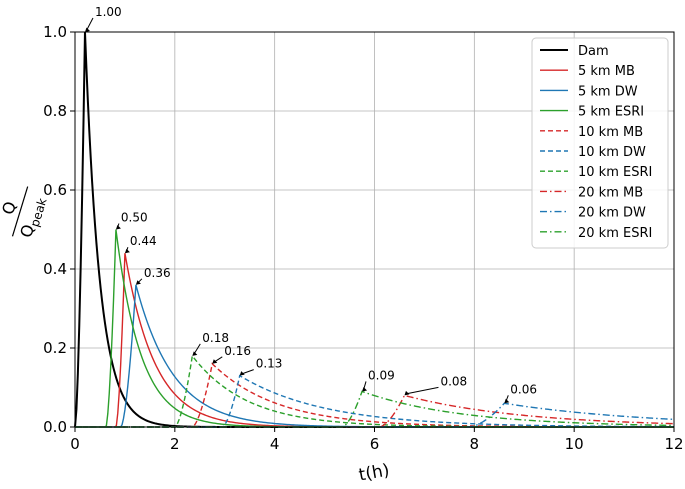  What do you see at coordinates (55, 269) in the screenshot?
I see `y-tick-label: 0.4` at bounding box center [55, 269].